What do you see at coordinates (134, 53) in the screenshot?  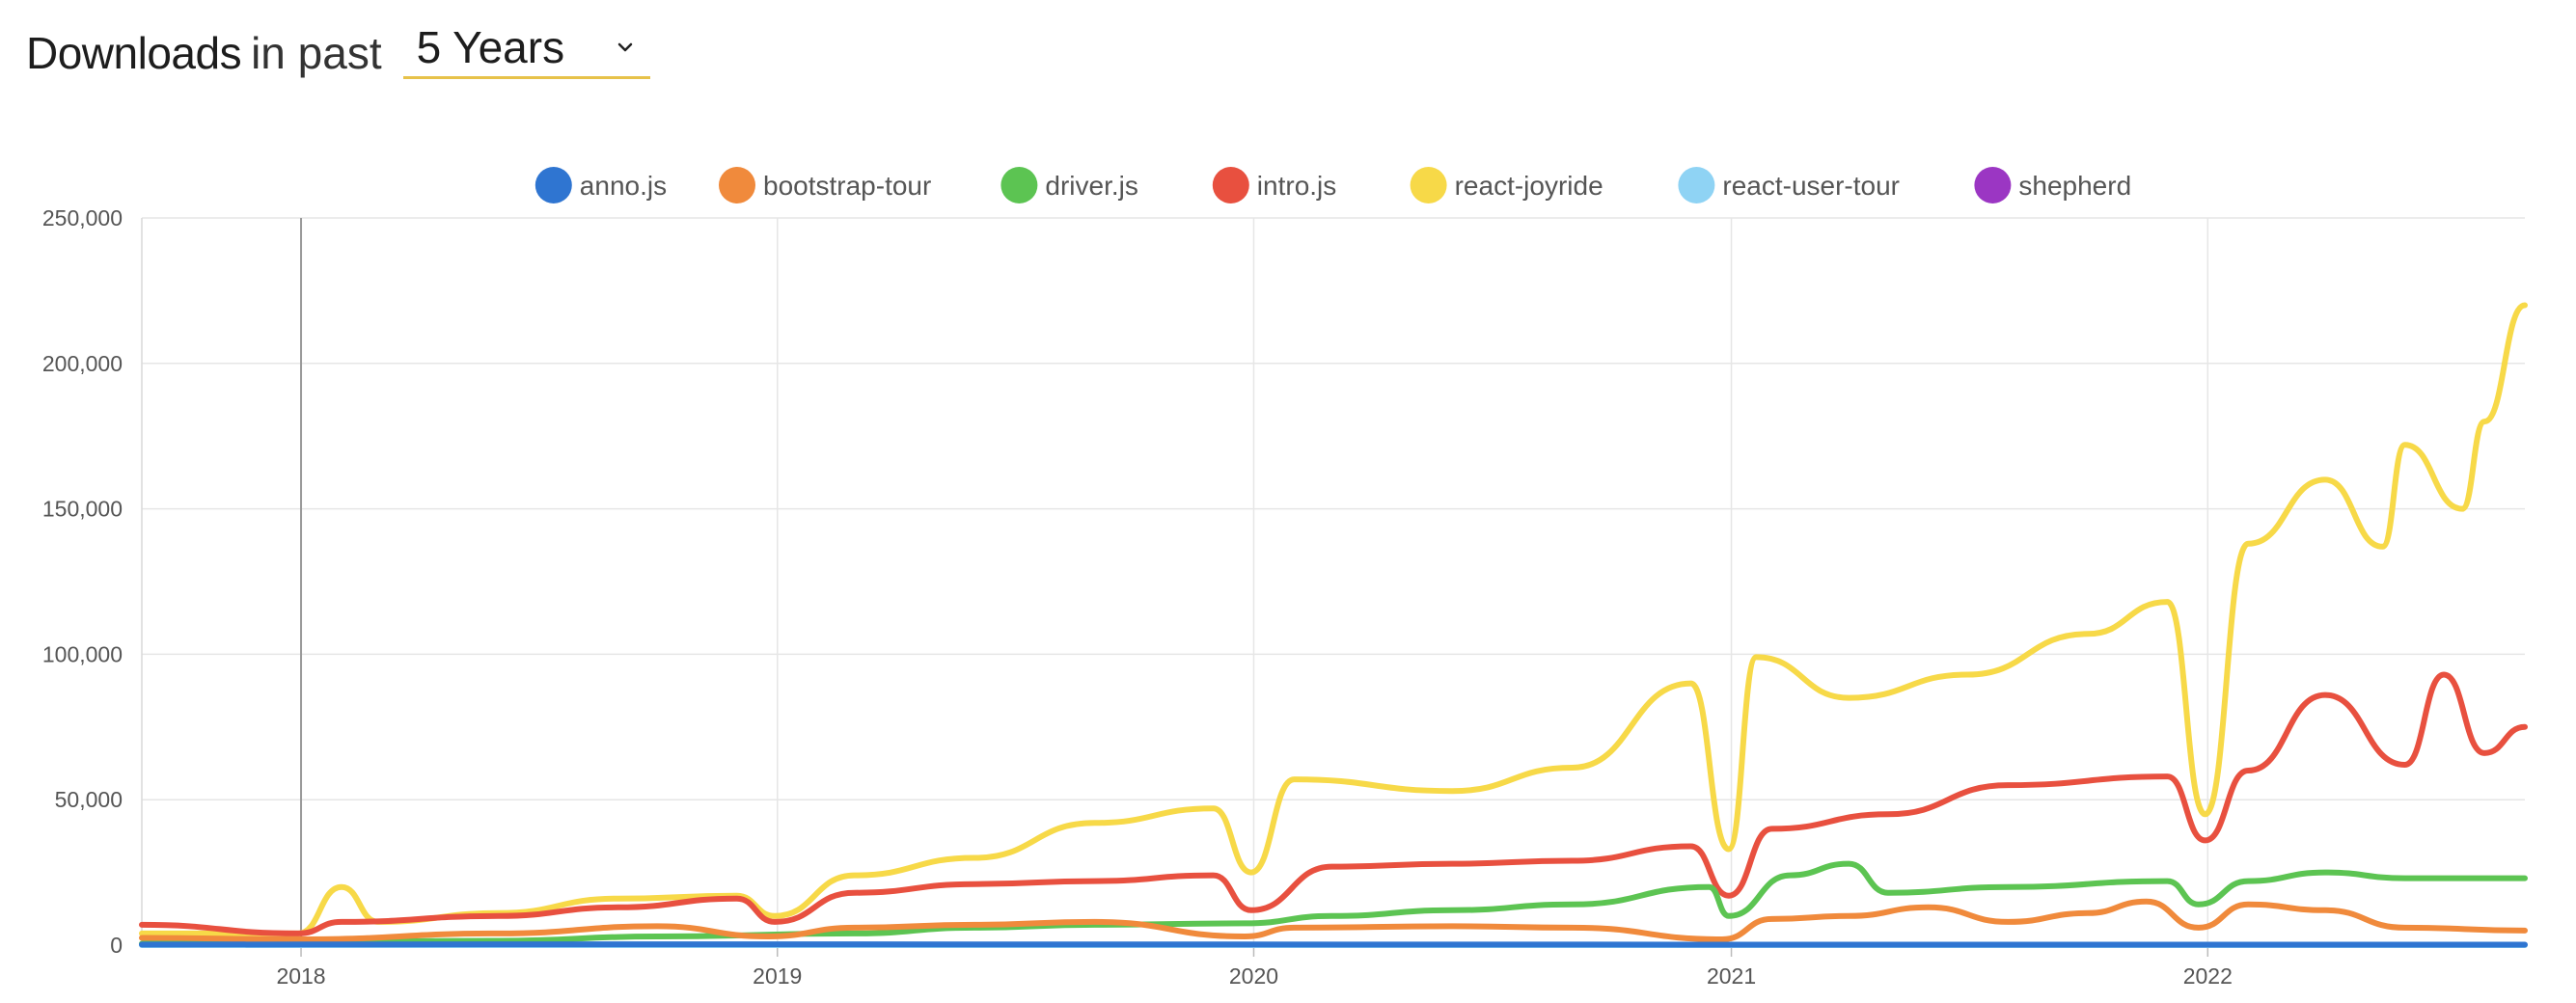 I see `page-title: Downloads` at bounding box center [134, 53].